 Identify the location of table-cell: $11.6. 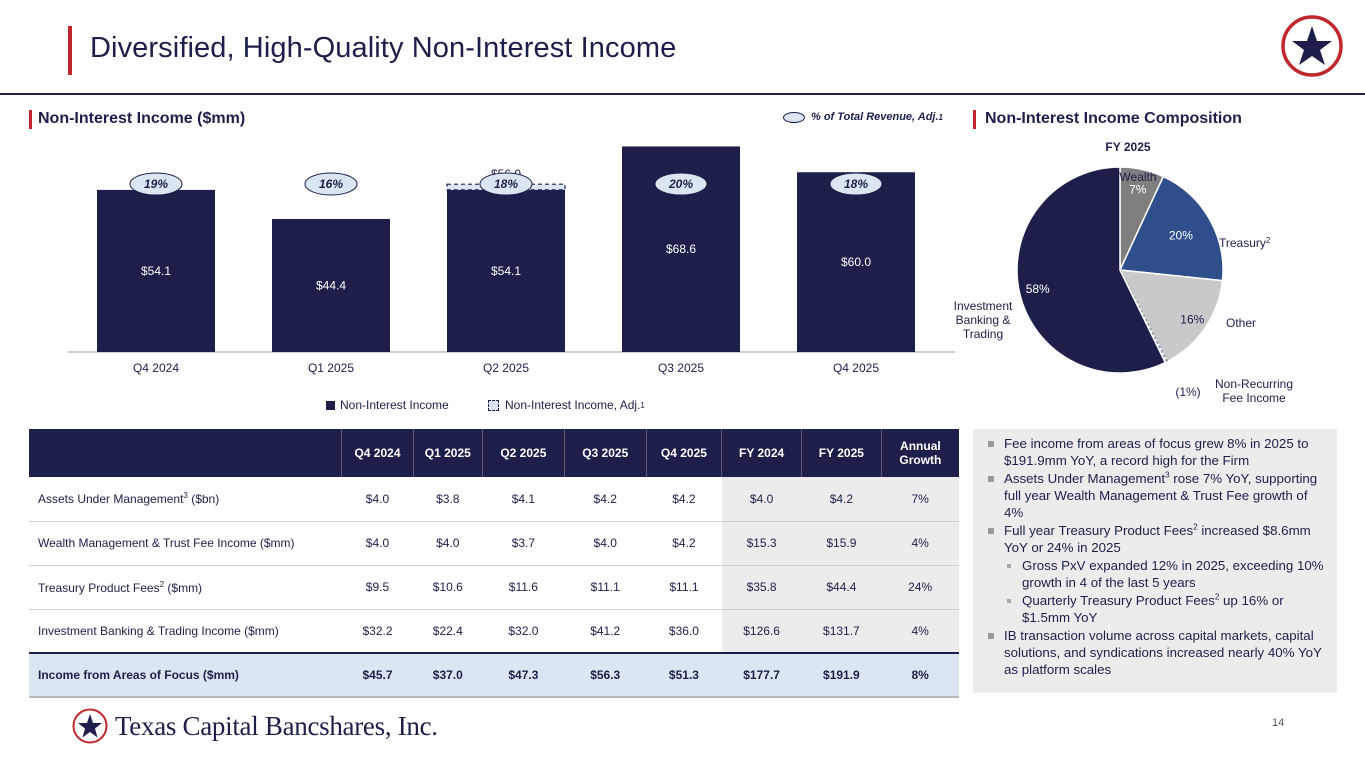
(523, 587).